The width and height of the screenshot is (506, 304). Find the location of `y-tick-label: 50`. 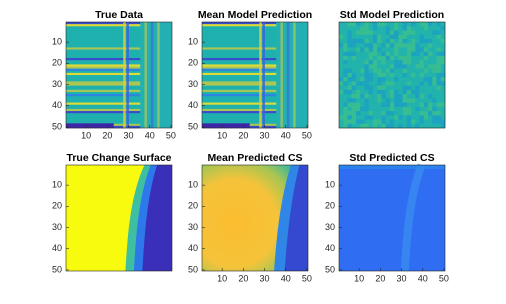

y-tick-label: 50 is located at coordinates (193, 269).